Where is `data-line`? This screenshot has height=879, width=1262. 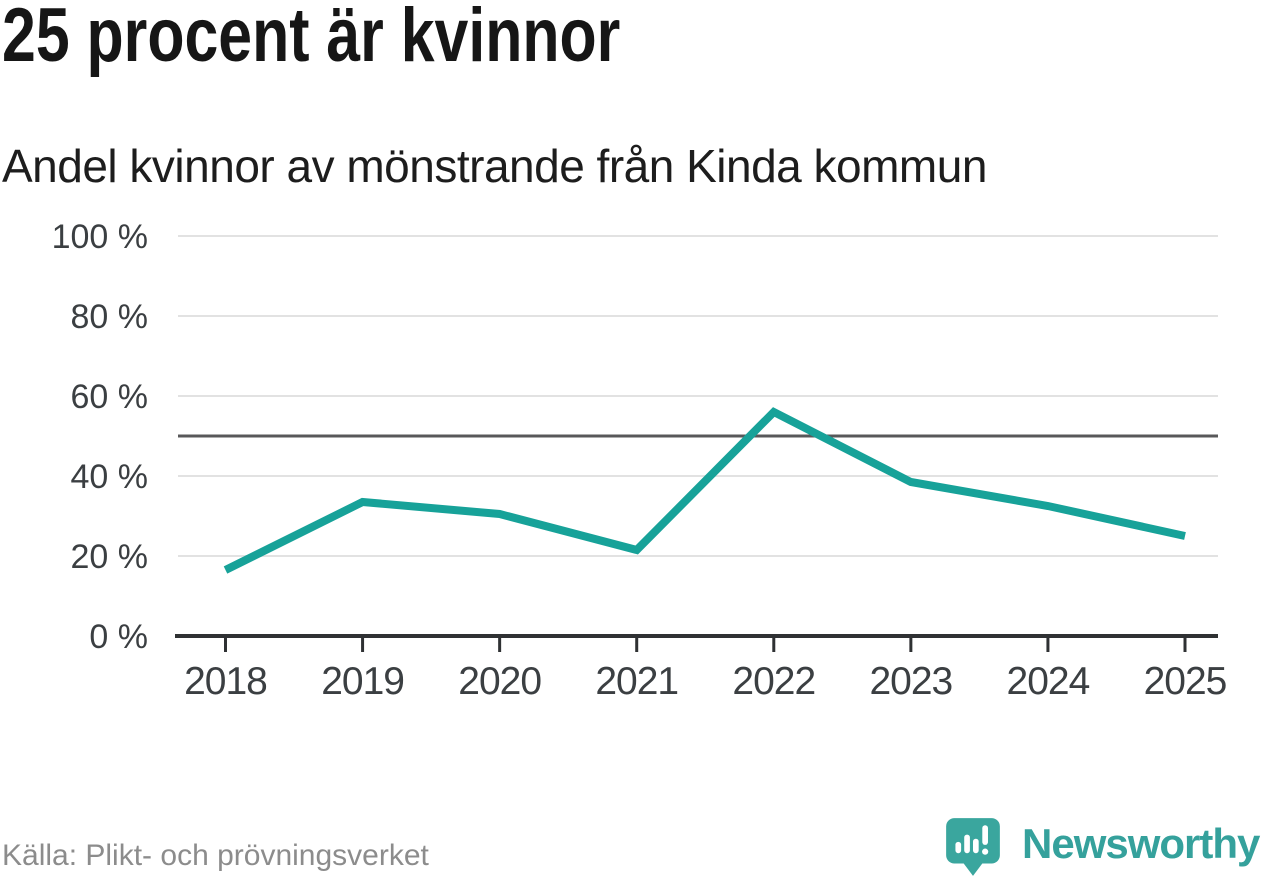 data-line is located at coordinates (704, 490).